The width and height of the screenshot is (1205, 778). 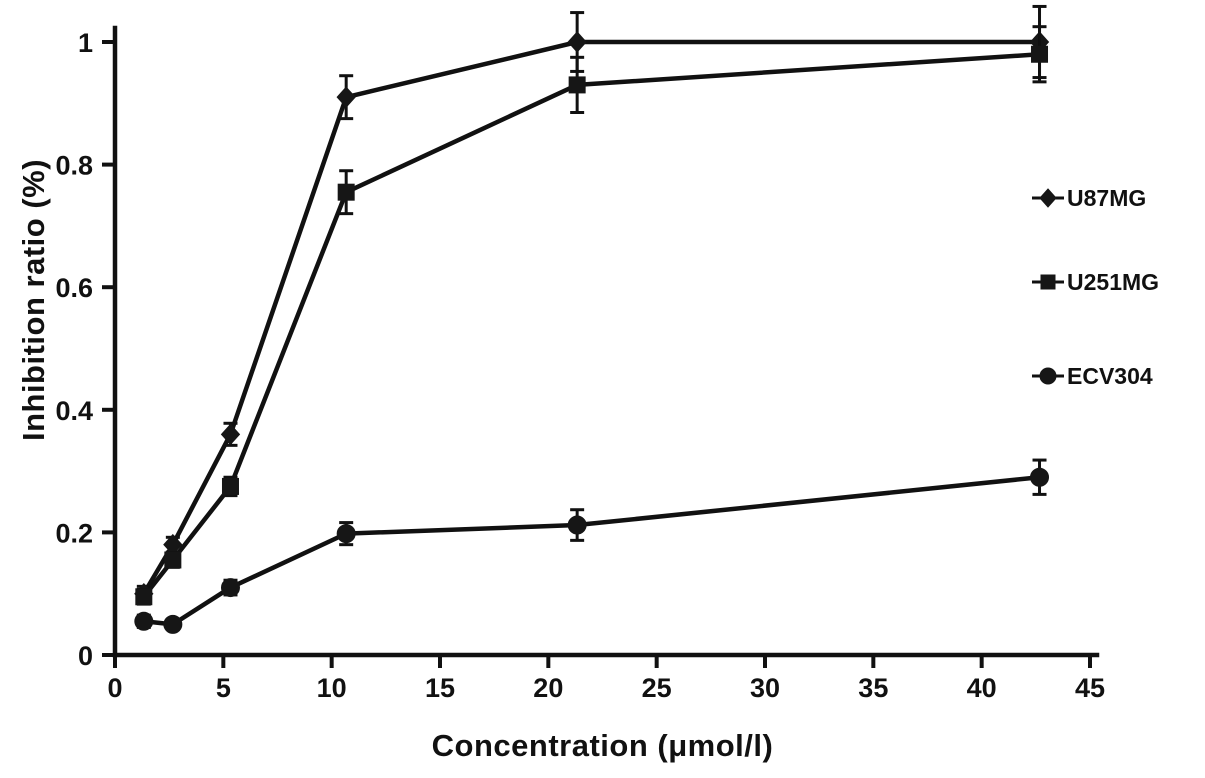 I want to click on x-tick-label: 40, so click(x=982, y=688).